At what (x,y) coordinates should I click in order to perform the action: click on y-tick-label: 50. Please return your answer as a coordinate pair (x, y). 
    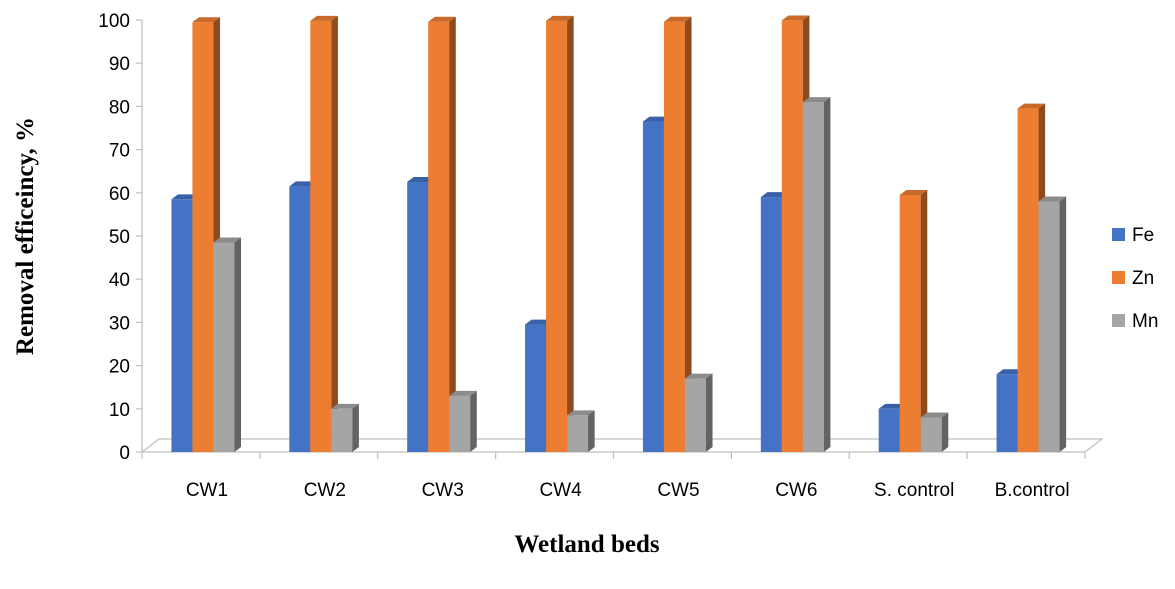
    Looking at the image, I should click on (119, 237).